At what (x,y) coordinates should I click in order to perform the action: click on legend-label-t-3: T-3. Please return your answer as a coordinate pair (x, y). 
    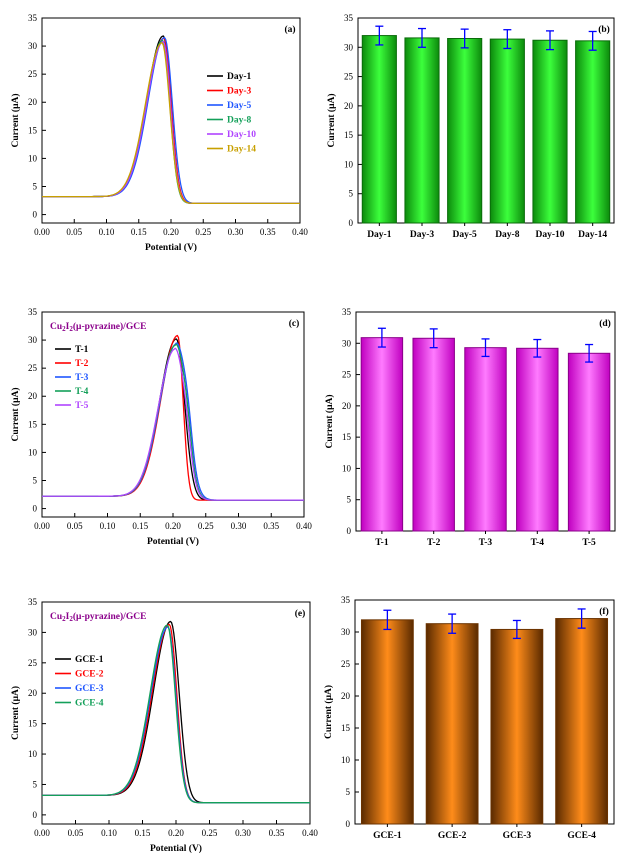
    Looking at the image, I should click on (82, 378).